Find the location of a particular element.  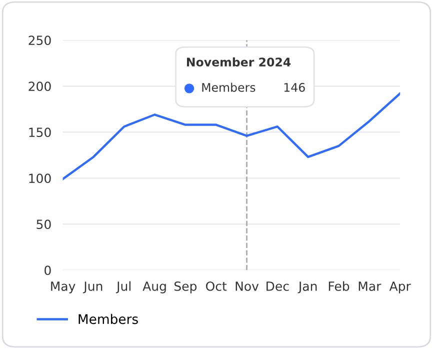

y-tick-label: 250 is located at coordinates (39, 41).